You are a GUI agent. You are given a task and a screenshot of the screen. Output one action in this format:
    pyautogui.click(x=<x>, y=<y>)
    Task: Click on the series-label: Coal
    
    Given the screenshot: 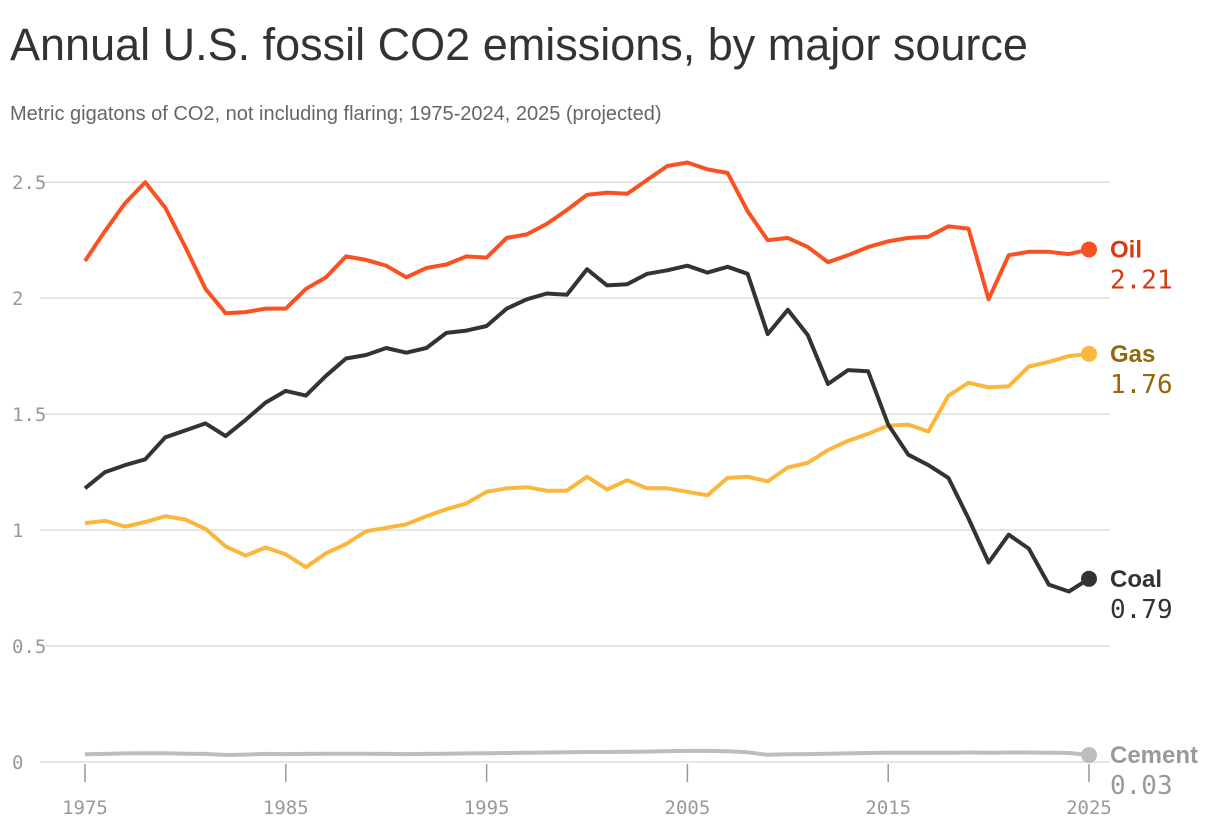 What is the action you would take?
    pyautogui.click(x=1136, y=579)
    